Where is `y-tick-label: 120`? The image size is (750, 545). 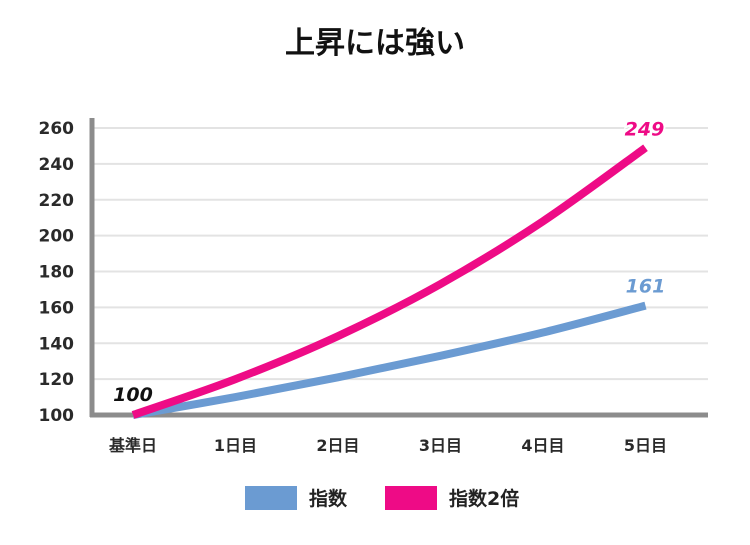
y-tick-label: 120 is located at coordinates (57, 380).